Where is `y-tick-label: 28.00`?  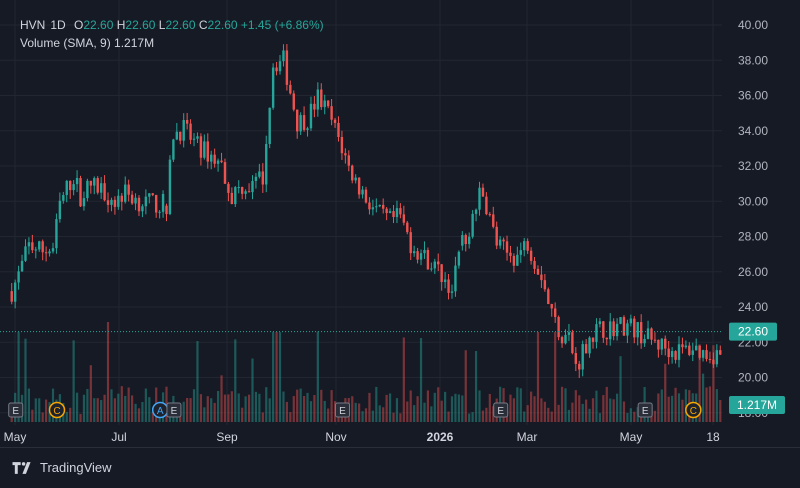
y-tick-label: 28.00 is located at coordinates (753, 237).